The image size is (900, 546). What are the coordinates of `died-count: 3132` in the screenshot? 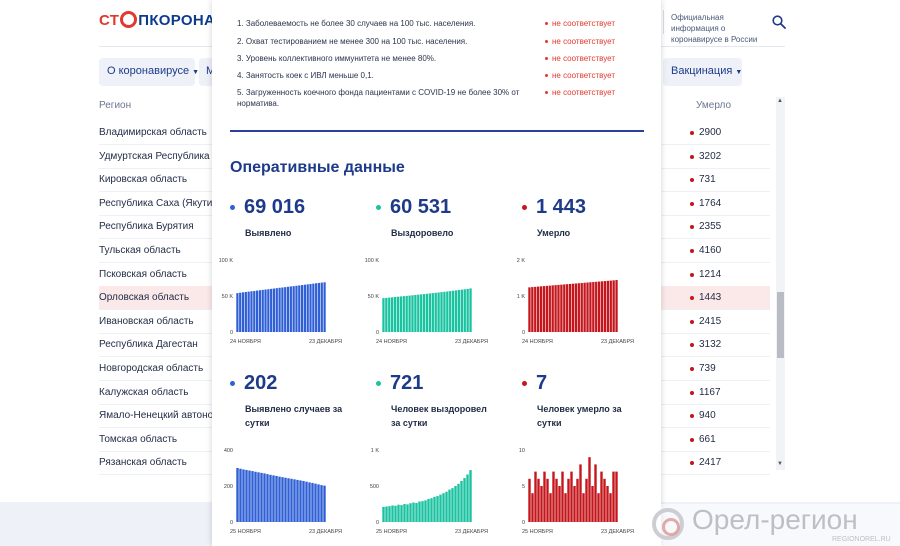 It's located at (705, 345).